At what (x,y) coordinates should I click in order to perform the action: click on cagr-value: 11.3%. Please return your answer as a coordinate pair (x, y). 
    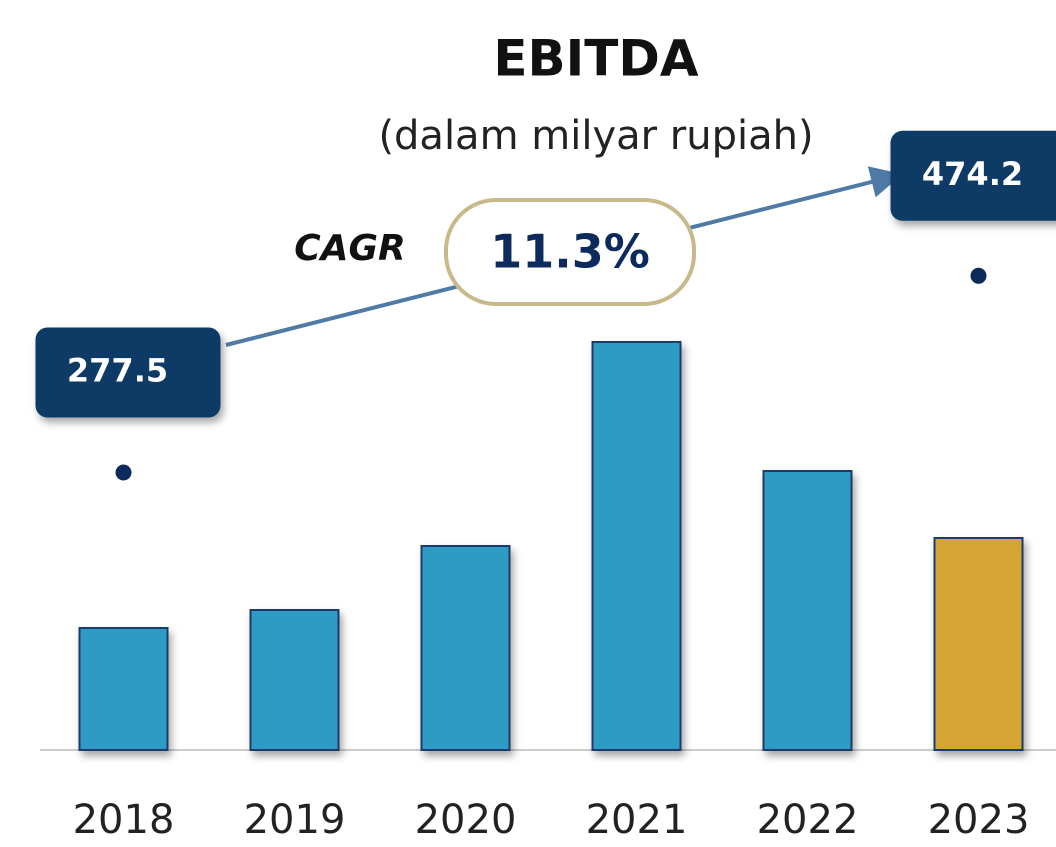
    Looking at the image, I should click on (570, 252).